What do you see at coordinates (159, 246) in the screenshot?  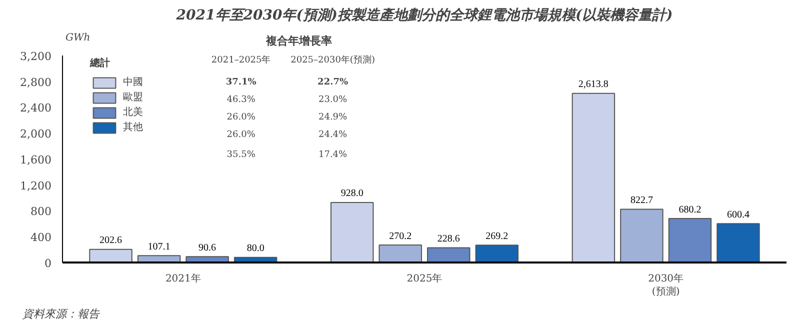 I see `data-label: 107.1` at bounding box center [159, 246].